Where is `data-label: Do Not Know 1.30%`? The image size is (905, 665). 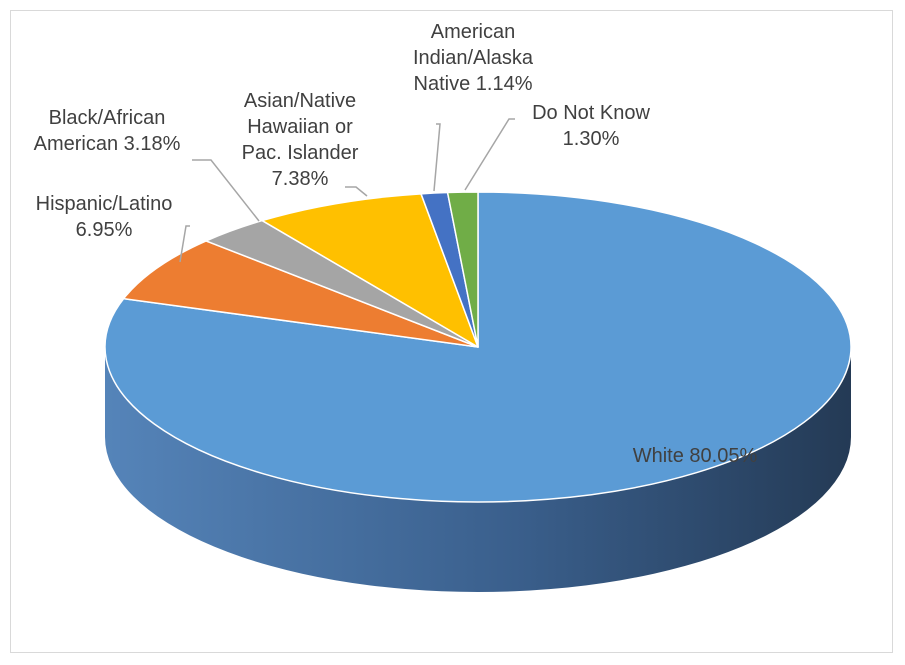
data-label: Do Not Know 1.30% is located at coordinates (591, 126).